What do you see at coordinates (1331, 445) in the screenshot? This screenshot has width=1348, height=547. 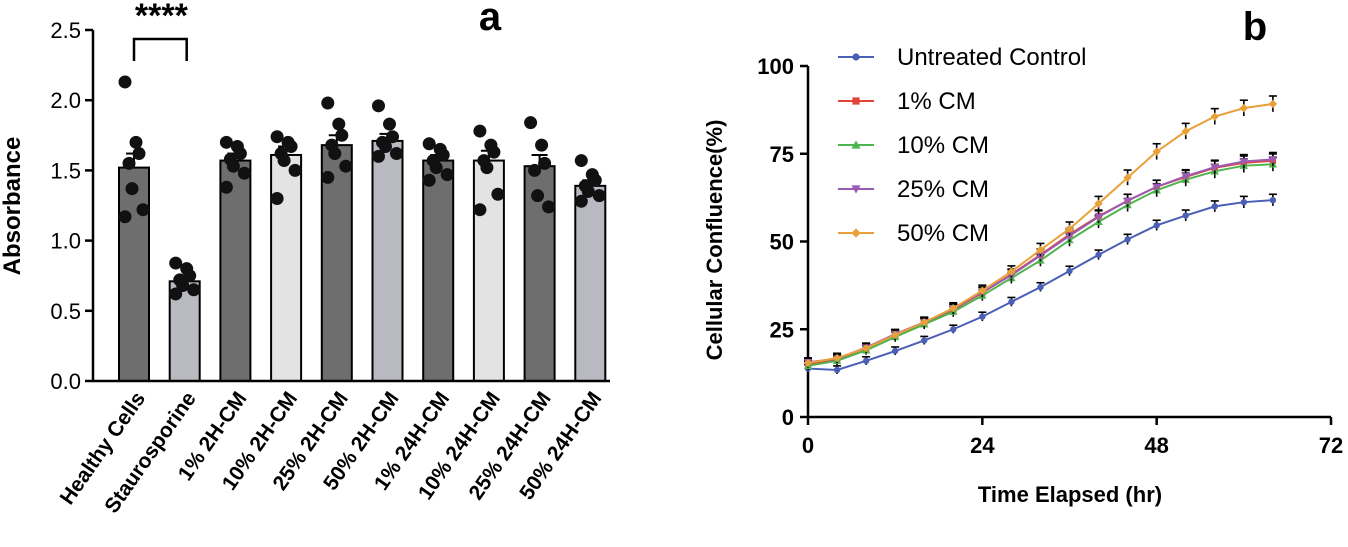 I see `x-tick-label: 72` at bounding box center [1331, 445].